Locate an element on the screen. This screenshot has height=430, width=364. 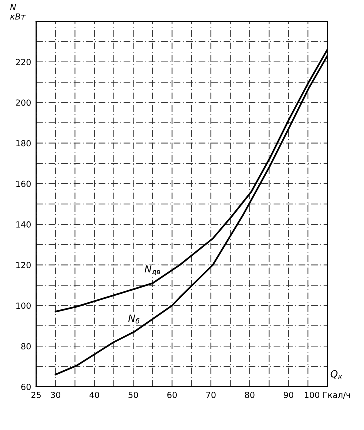
x-tick-label: 25 is located at coordinates (36, 395).